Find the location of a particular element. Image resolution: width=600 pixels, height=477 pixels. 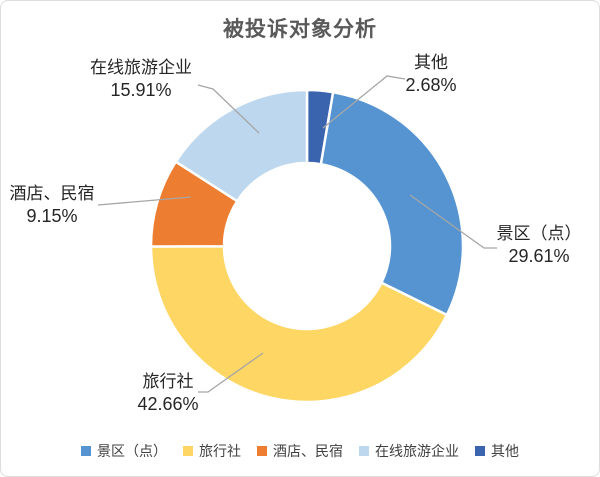

data-label-other: 其他 2.68% is located at coordinates (431, 74).